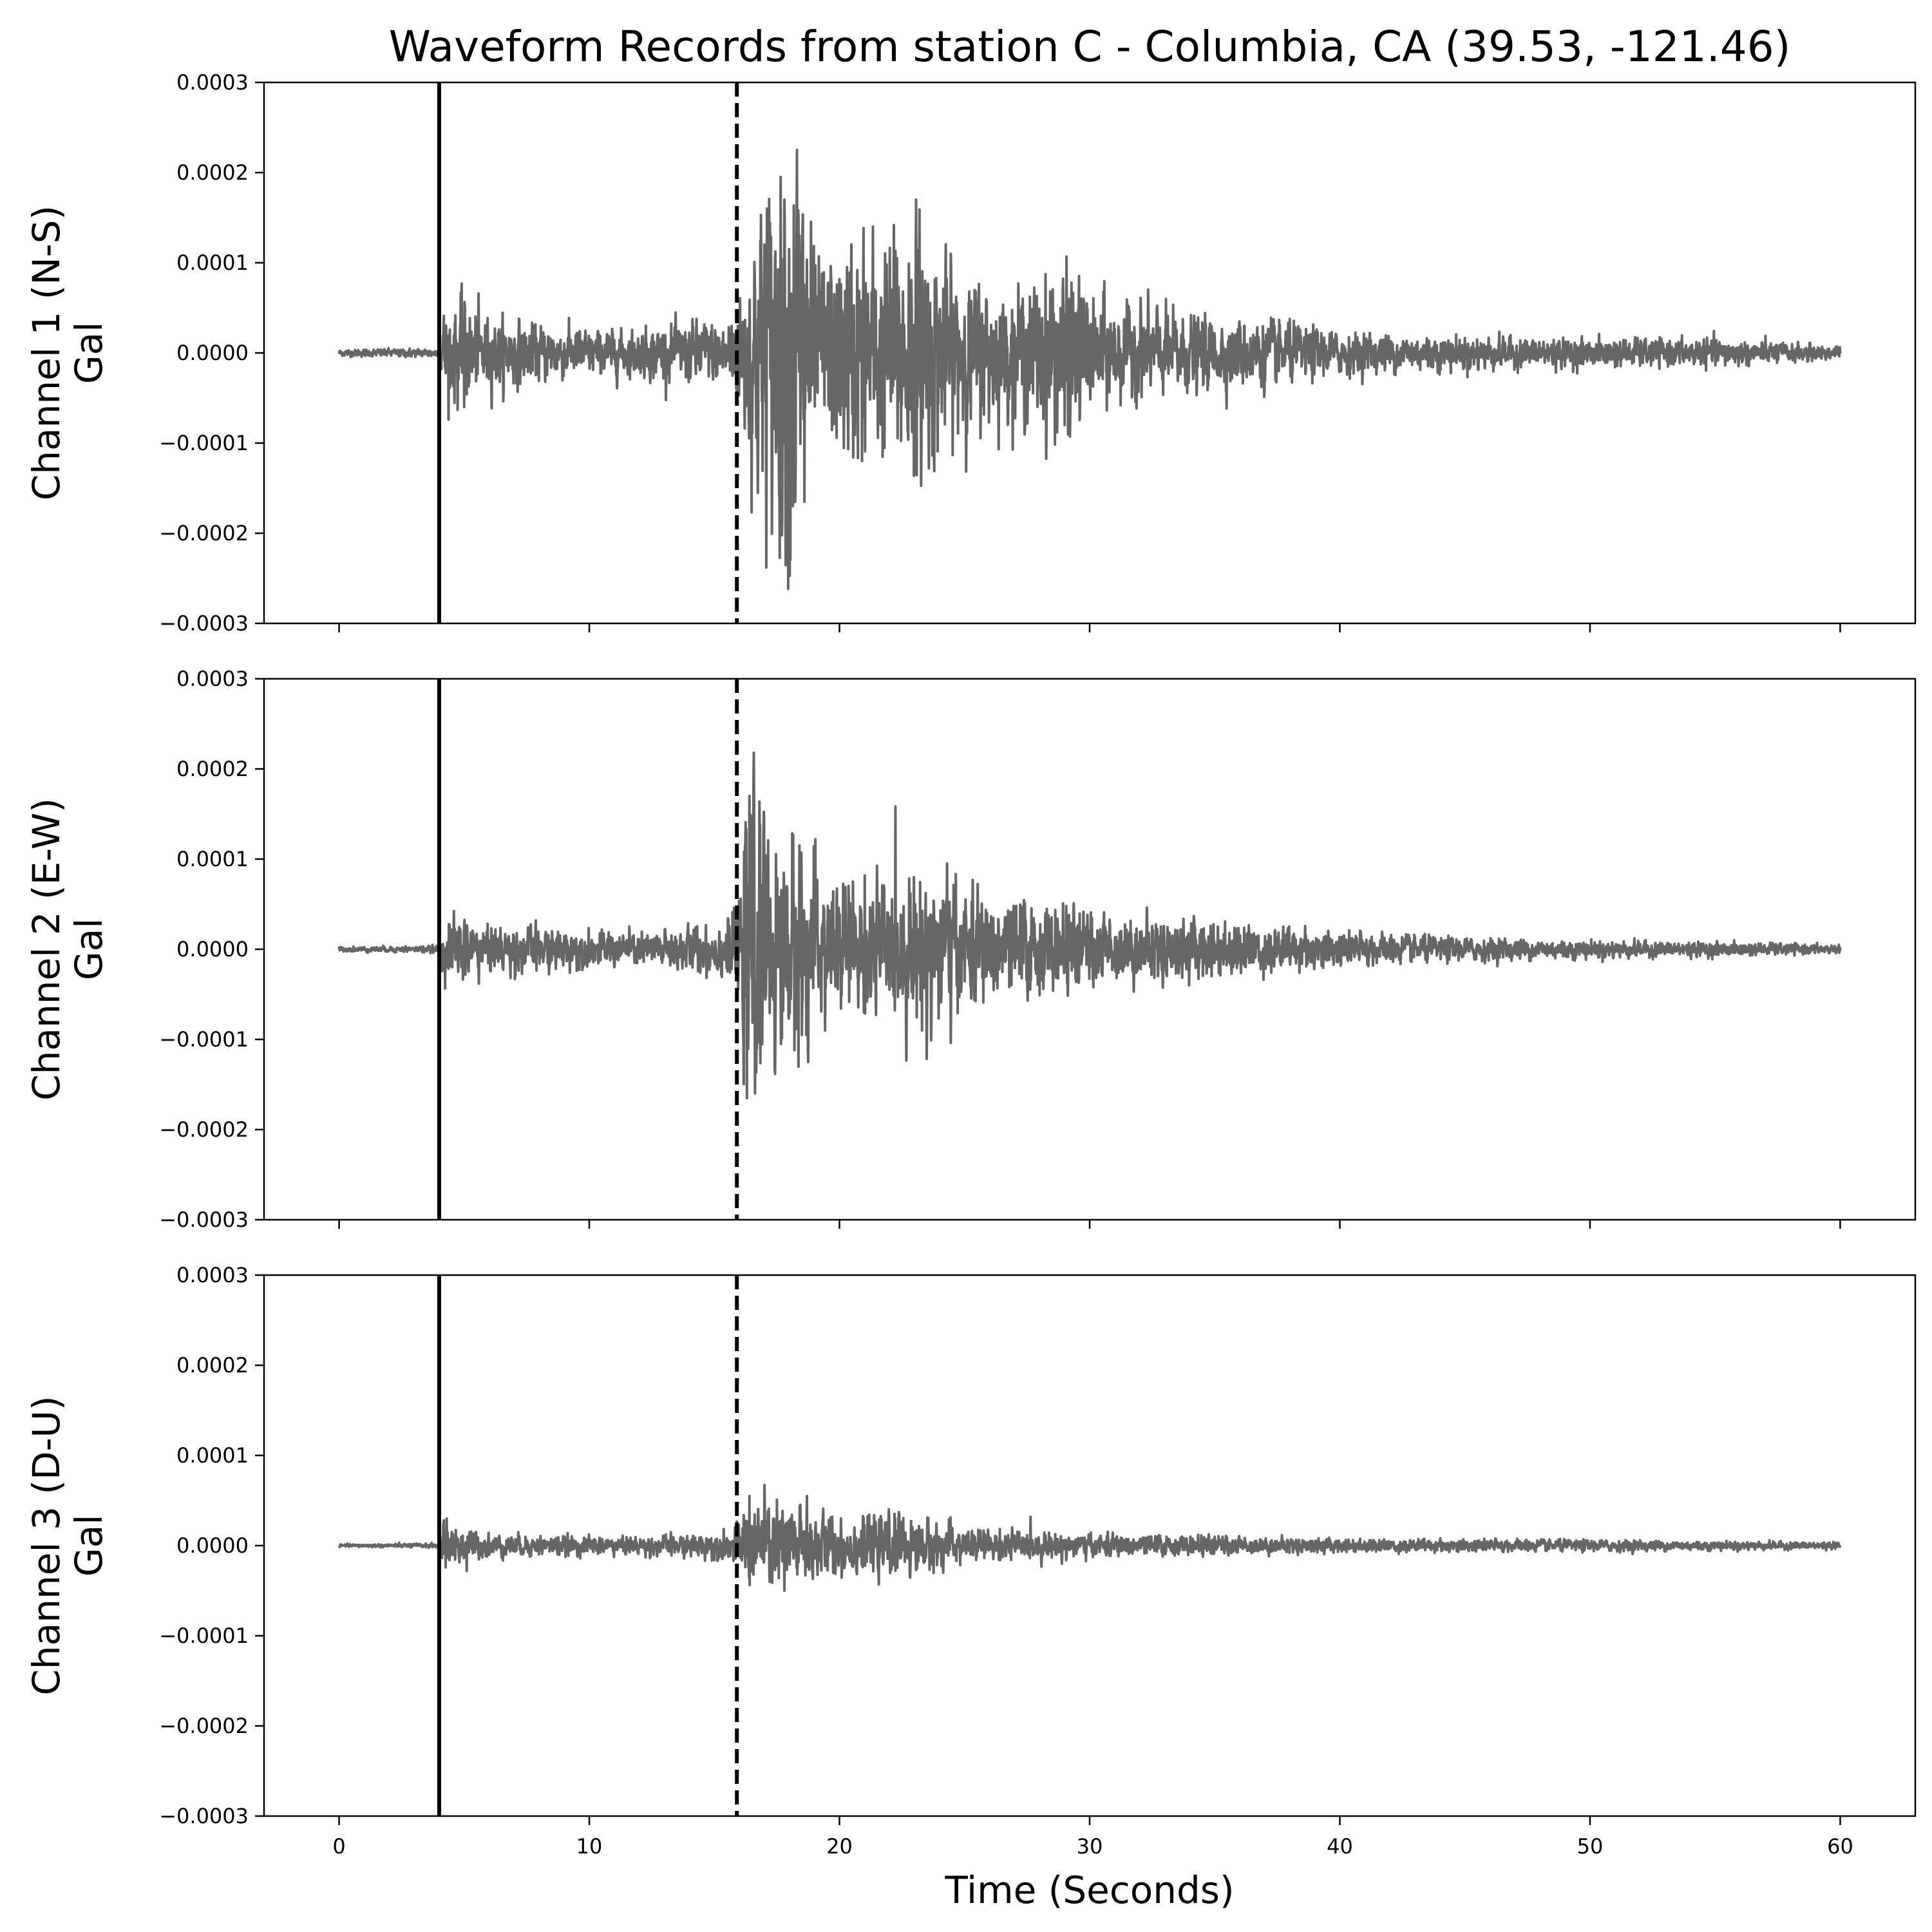 This screenshot has width=1932, height=1932. I want to click on x-axis-label: Time (Seconds), so click(1089, 1890).